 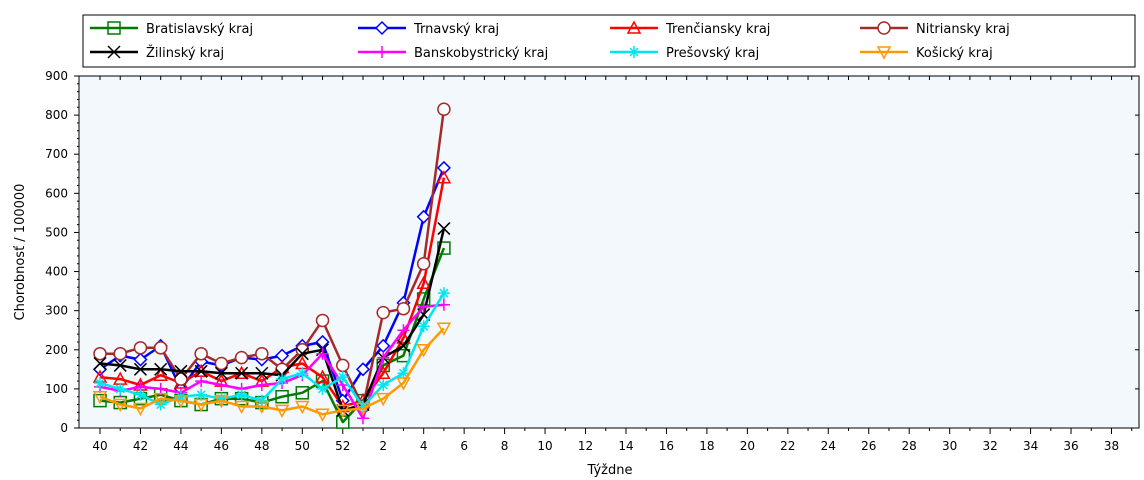 What do you see at coordinates (464, 446) in the screenshot?
I see `x-tick-label: 6` at bounding box center [464, 446].